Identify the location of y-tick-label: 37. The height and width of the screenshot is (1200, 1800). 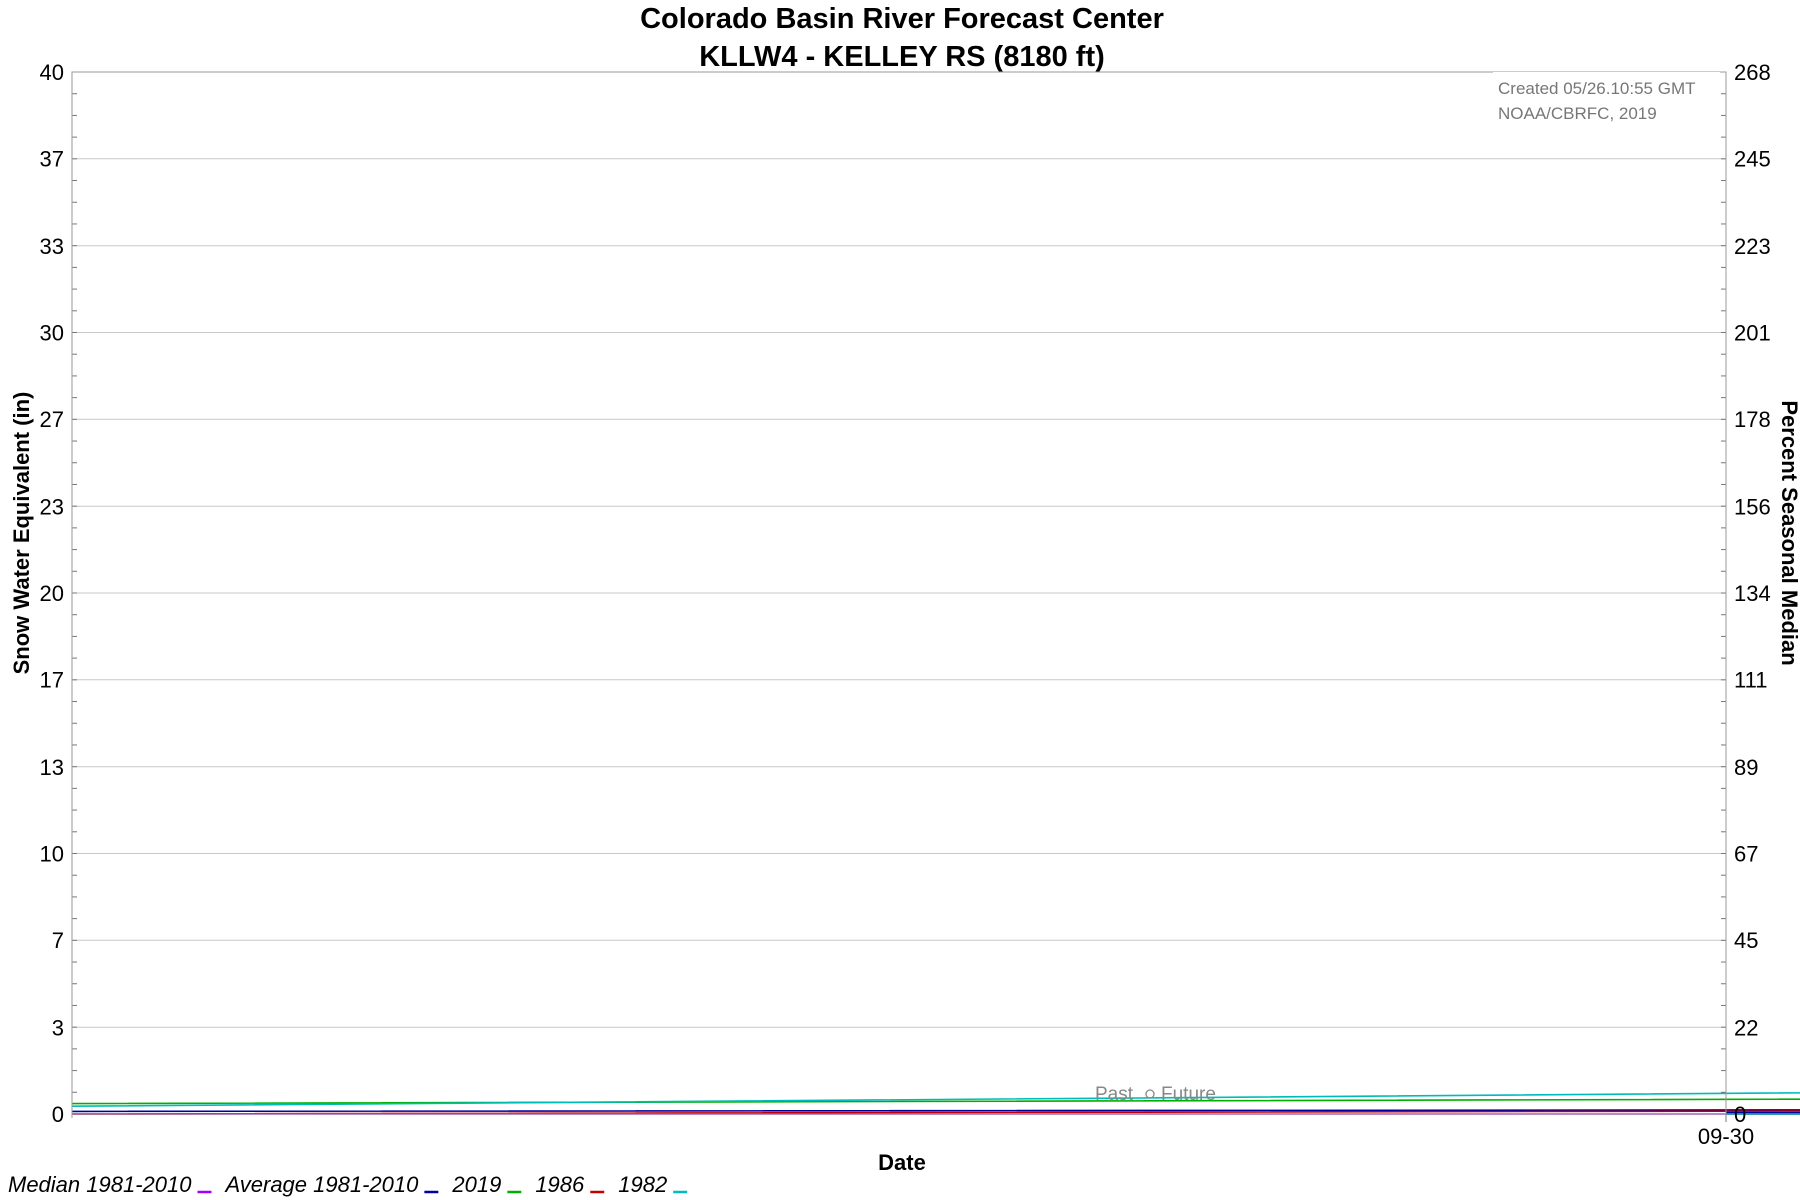
(52, 159).